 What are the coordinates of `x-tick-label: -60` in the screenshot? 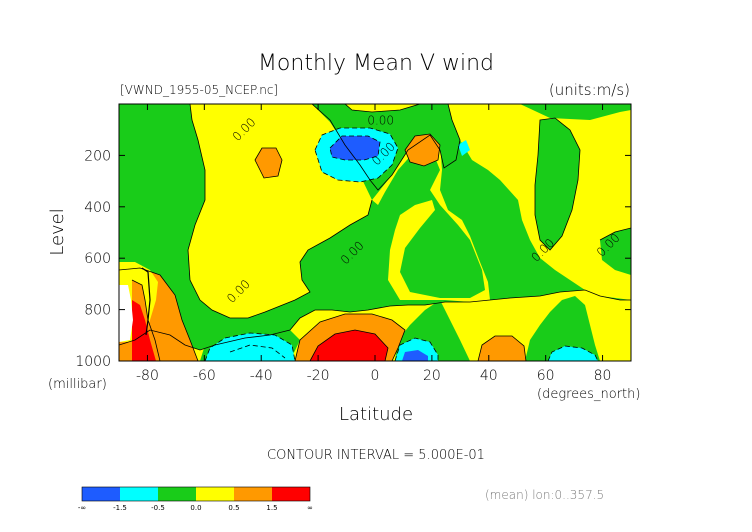 It's located at (204, 376).